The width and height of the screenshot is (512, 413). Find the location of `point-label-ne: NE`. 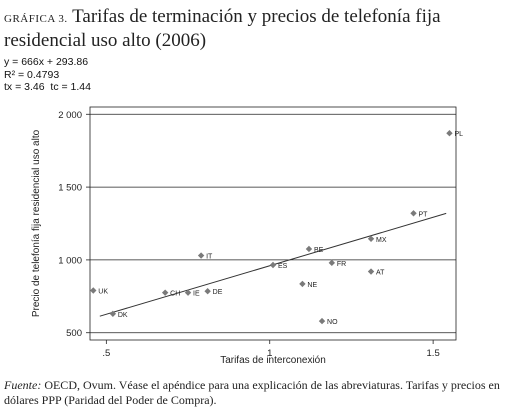

point-label-ne: NE is located at coordinates (312, 285).